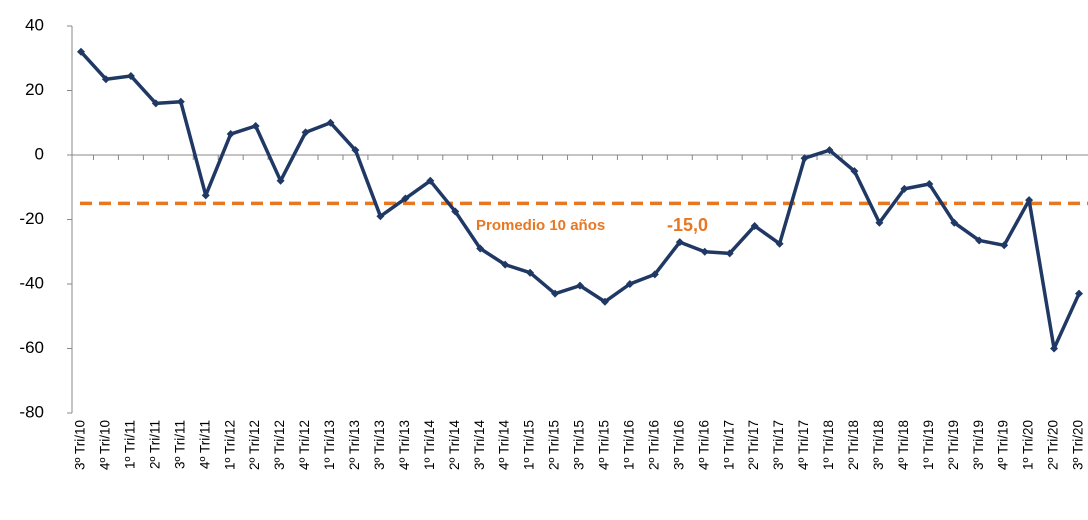 The height and width of the screenshot is (520, 1088). Describe the element at coordinates (853, 445) in the screenshot. I see `x-tick-label: 2º Tri/18` at that location.